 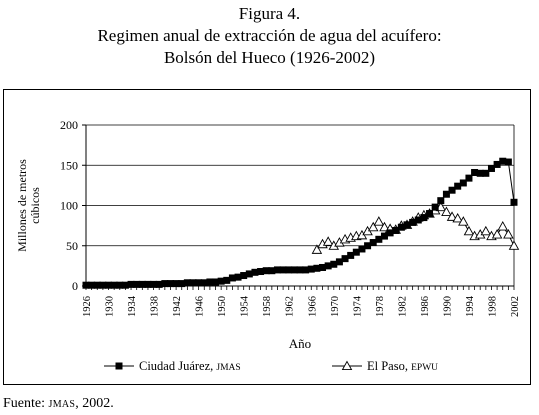 What do you see at coordinates (75, 286) in the screenshot?
I see `y-tick-label: 0` at bounding box center [75, 286].